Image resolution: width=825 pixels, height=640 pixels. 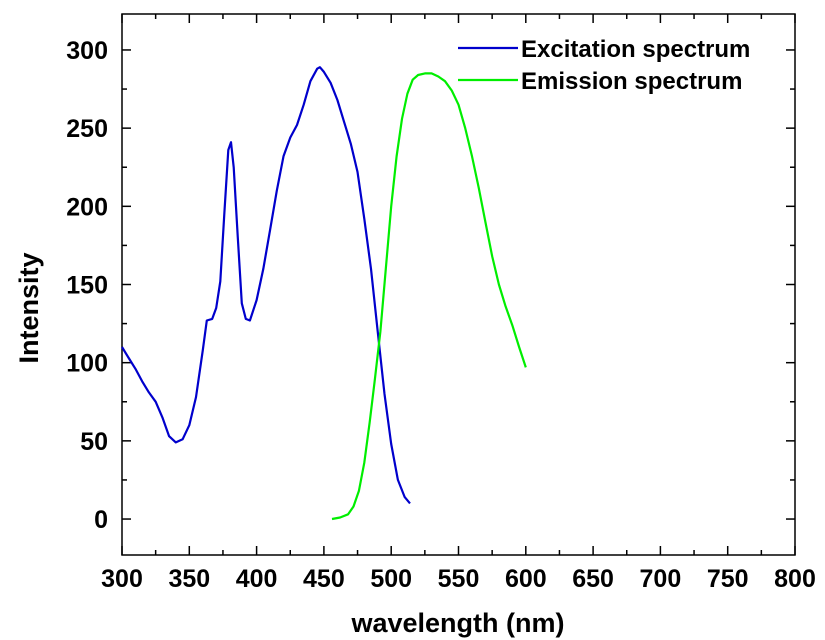 I want to click on x-tick-label: 600, so click(x=526, y=579).